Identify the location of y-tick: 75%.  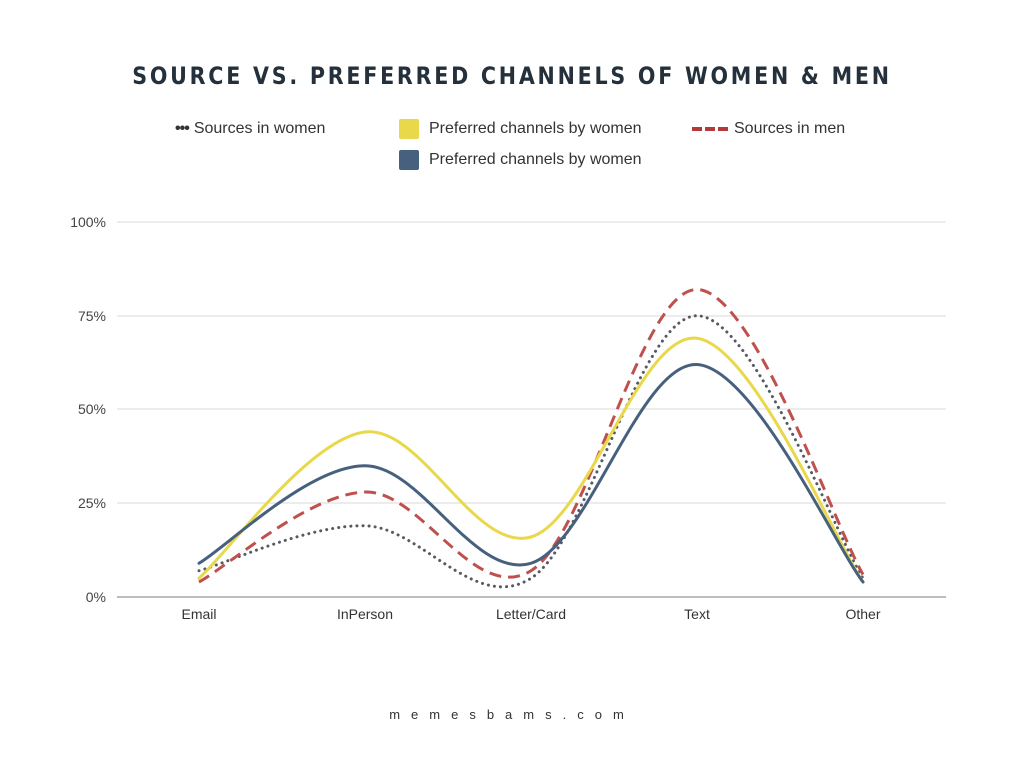
(92, 316).